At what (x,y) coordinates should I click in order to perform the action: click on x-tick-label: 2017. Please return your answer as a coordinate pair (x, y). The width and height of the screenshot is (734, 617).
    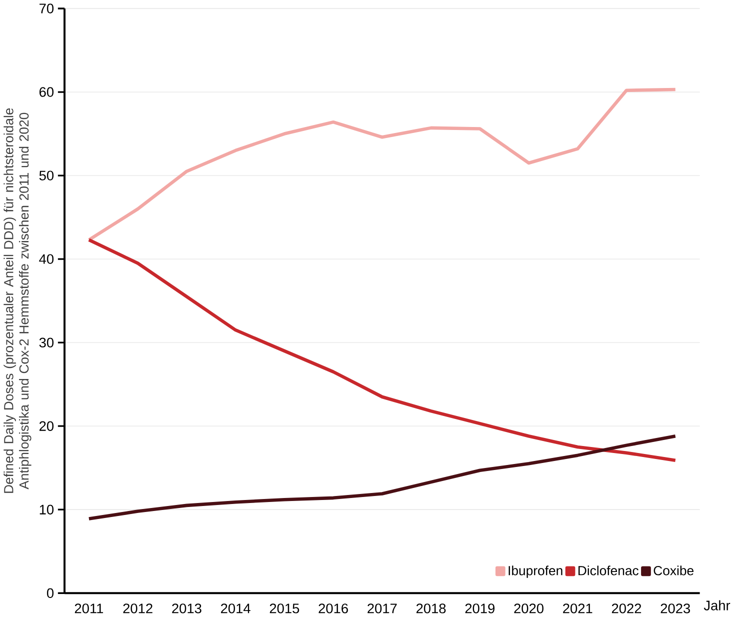
    Looking at the image, I should click on (382, 609).